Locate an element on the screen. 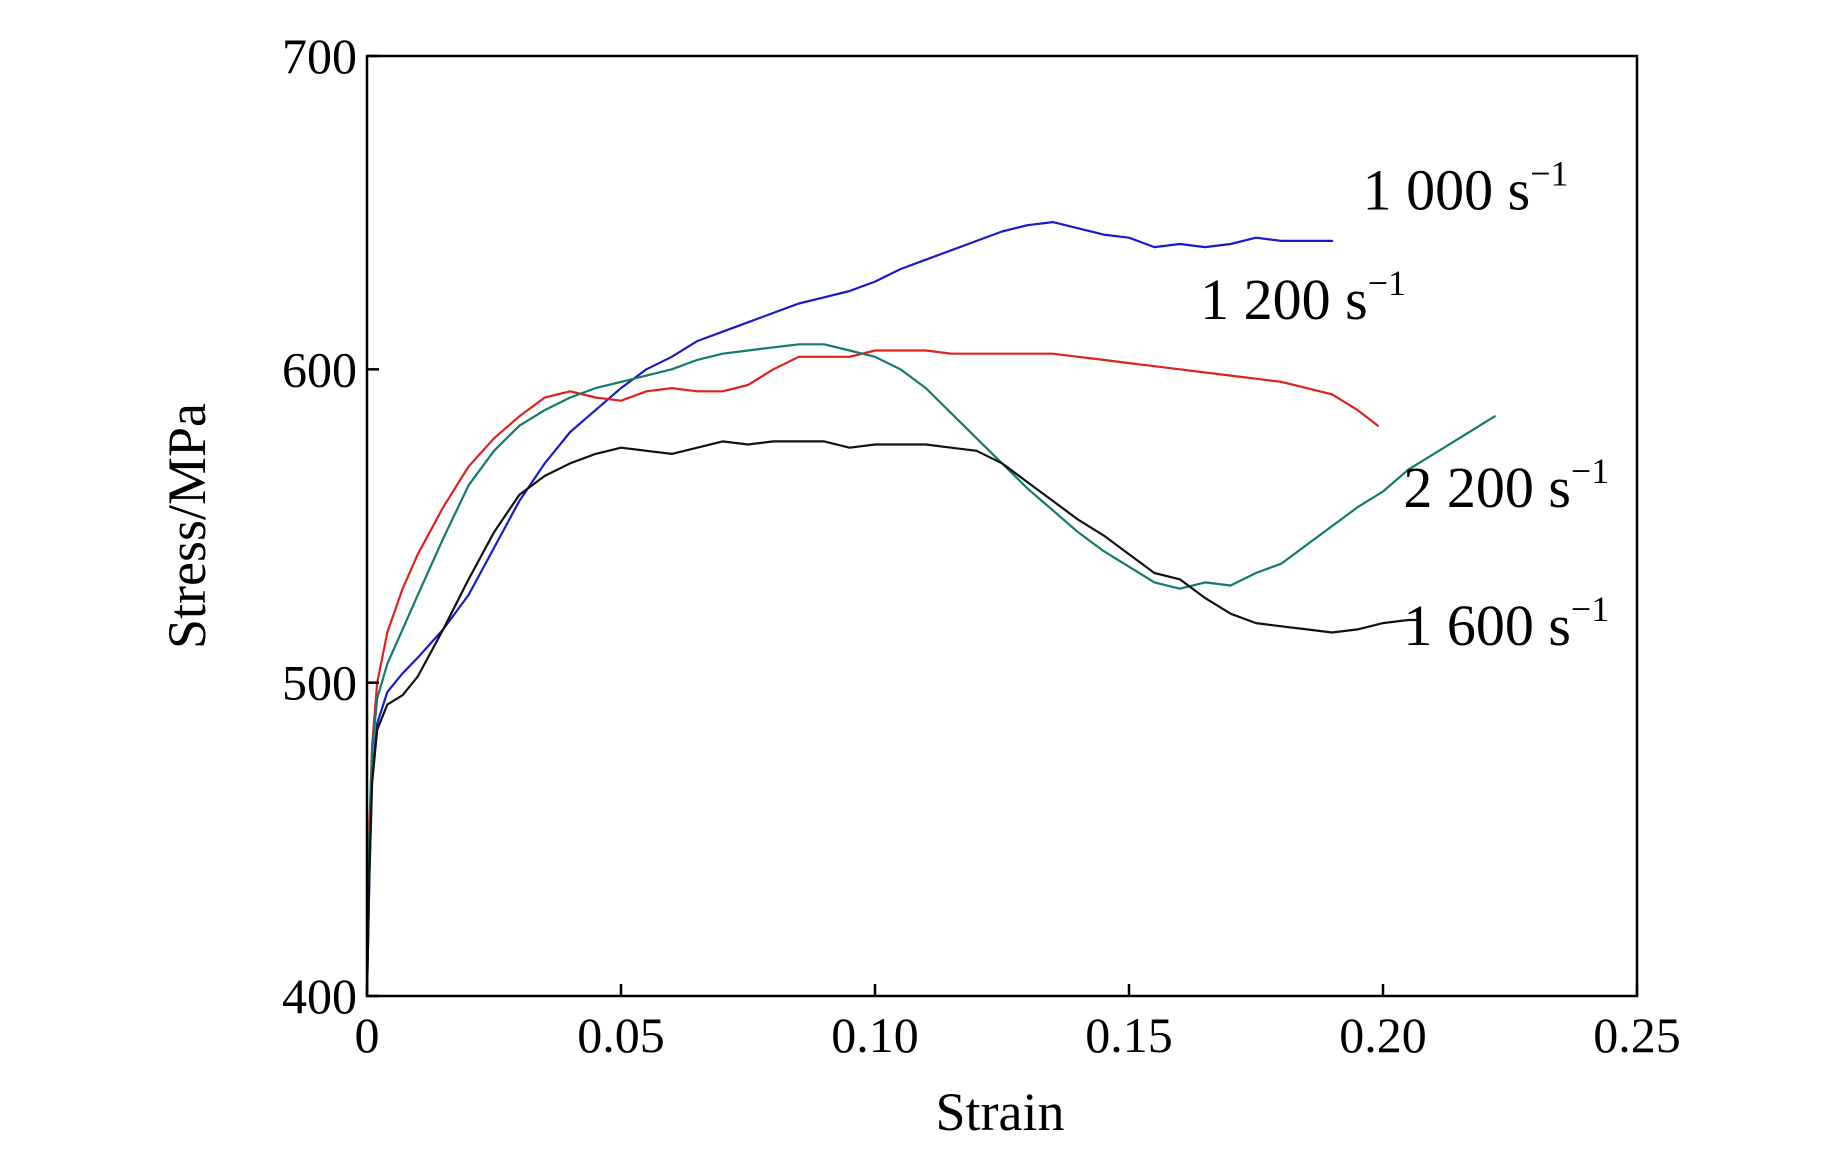 The image size is (1835, 1169). series-label-exponent-1: −1 is located at coordinates (1387, 283).